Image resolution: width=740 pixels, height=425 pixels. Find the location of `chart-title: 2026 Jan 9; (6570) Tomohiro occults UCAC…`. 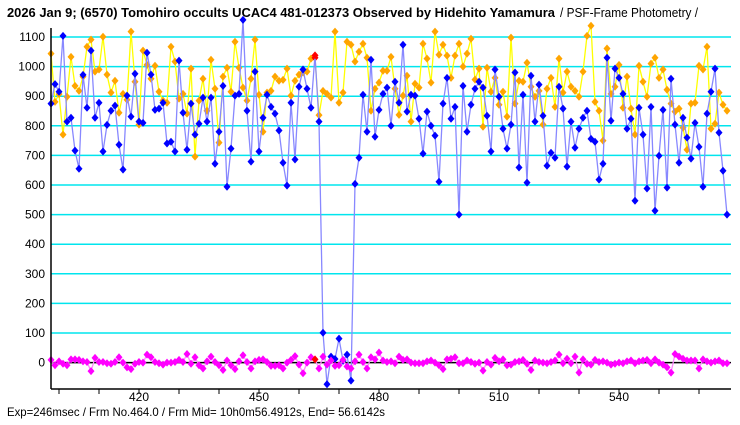

chart-title: 2026 Jan 9; (6570) Tomohiro occults UCAC… is located at coordinates (281, 12).